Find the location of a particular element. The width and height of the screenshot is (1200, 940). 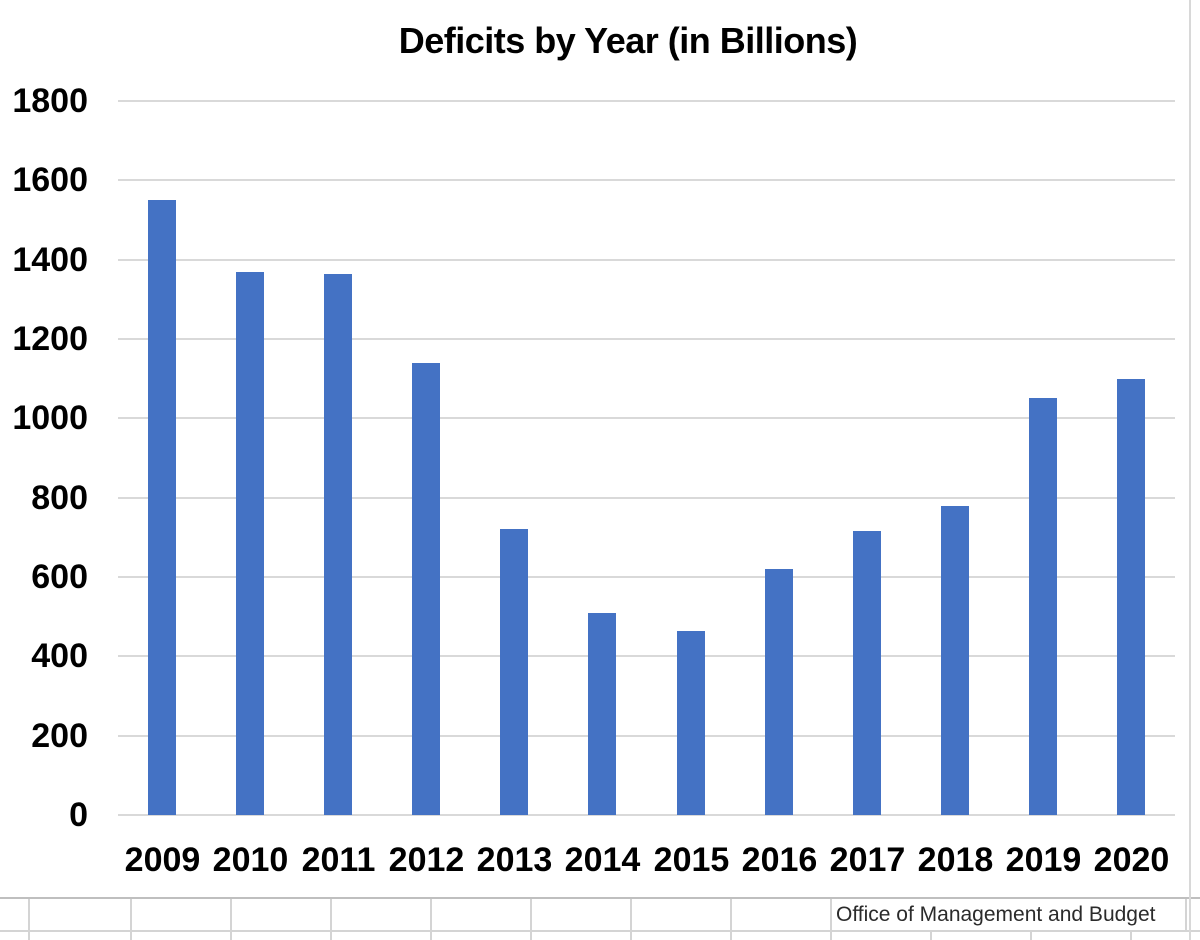

x-tick-2016: 2016 is located at coordinates (779, 860).